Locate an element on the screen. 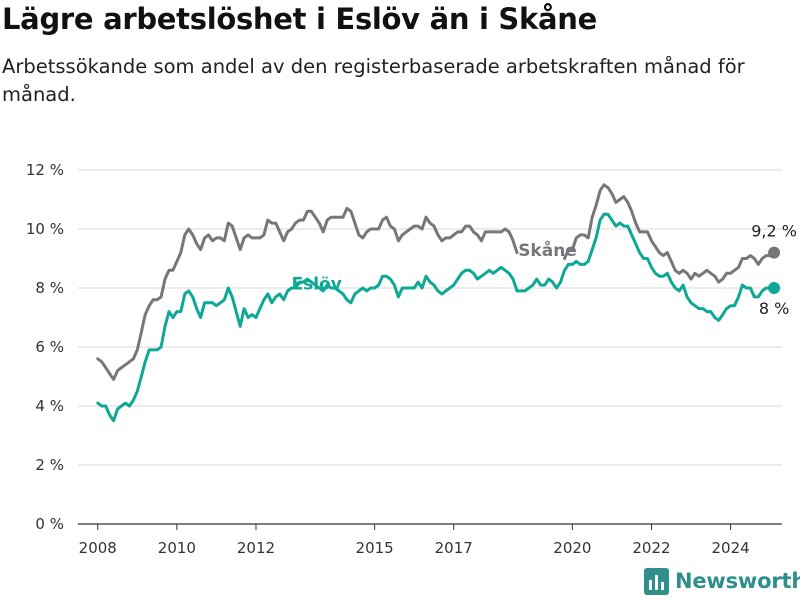 The width and height of the screenshot is (800, 600). x-tick-label: 2022 is located at coordinates (651, 548).